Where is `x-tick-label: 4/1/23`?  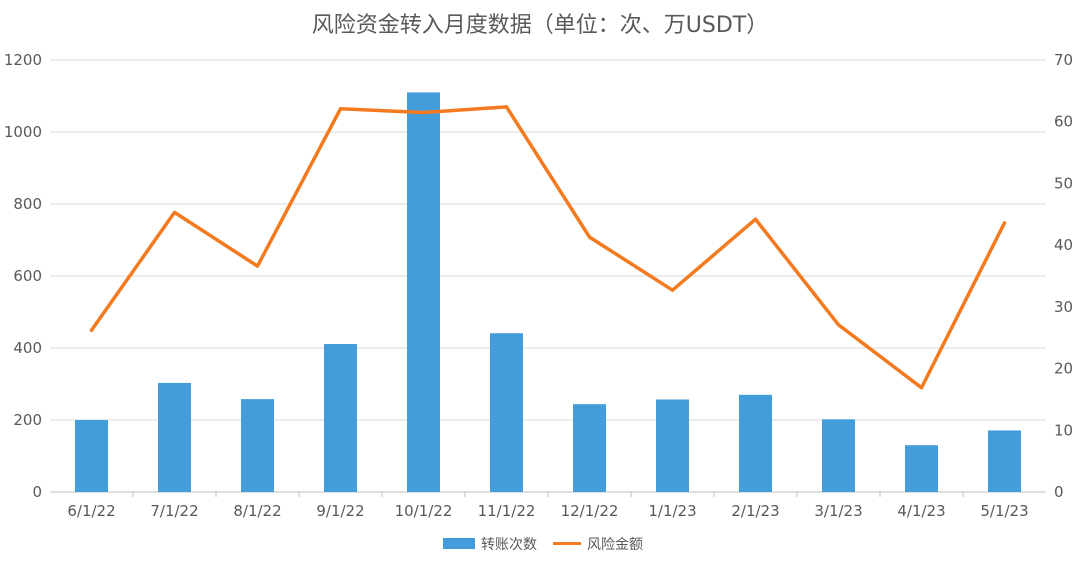
x-tick-label: 4/1/23 is located at coordinates (921, 511).